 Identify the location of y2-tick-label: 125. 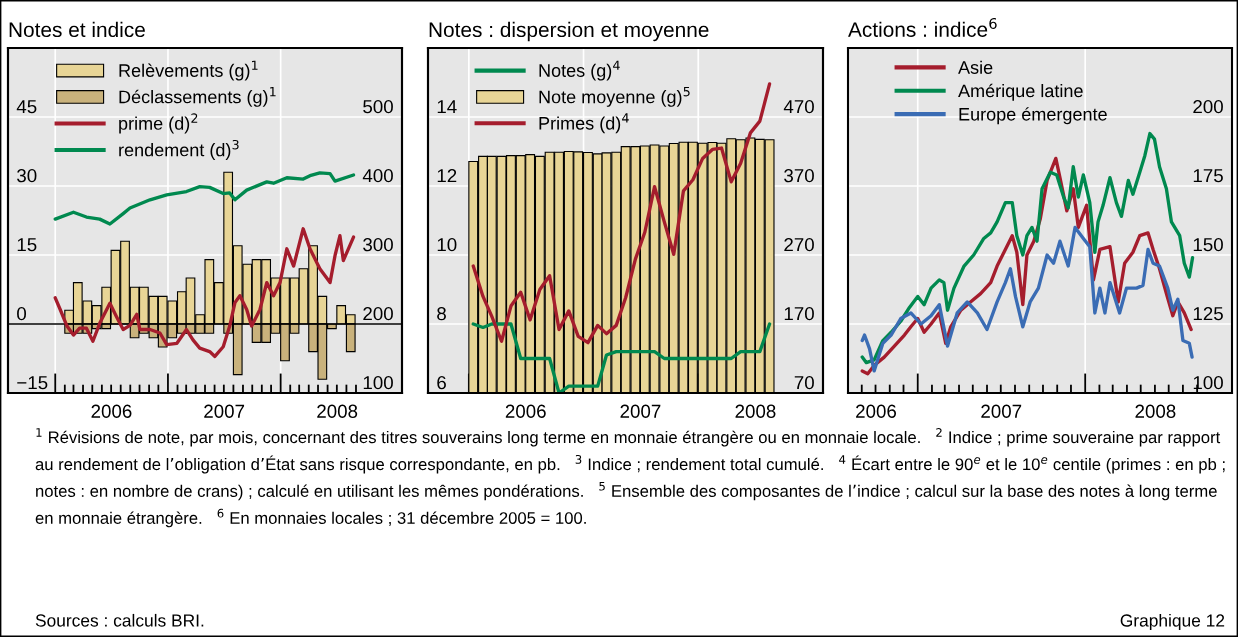
(1208, 314).